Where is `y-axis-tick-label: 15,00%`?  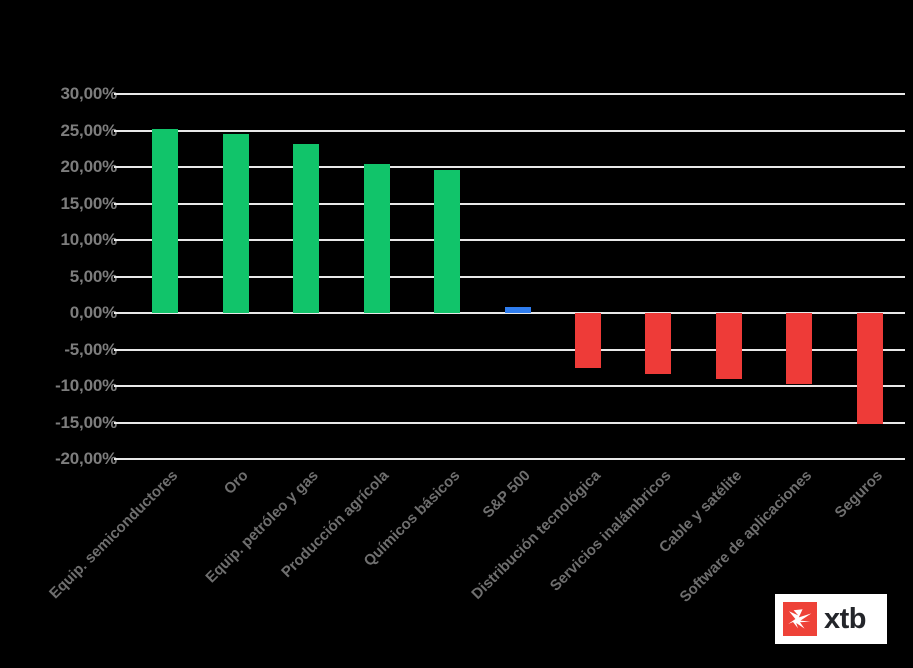 y-axis-tick-label: 15,00% is located at coordinates (89, 203).